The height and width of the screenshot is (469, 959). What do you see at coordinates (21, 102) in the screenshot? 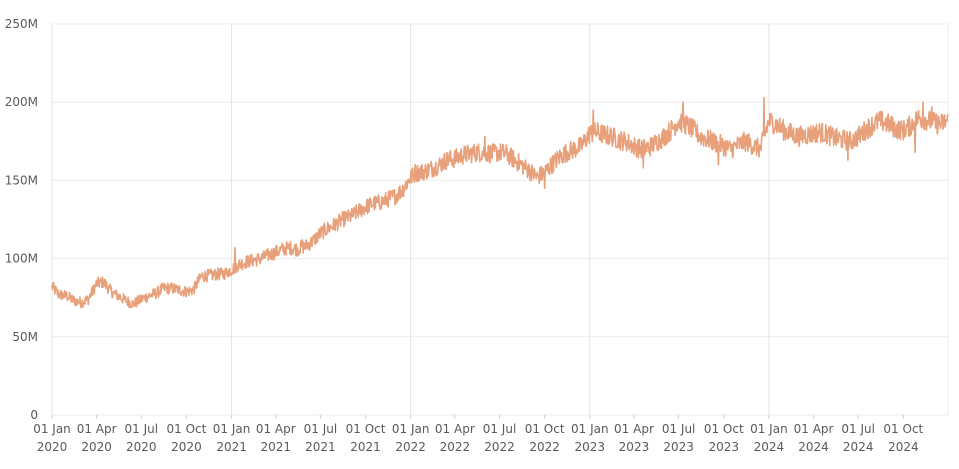
I see `y-tick-label: 200M` at bounding box center [21, 102].